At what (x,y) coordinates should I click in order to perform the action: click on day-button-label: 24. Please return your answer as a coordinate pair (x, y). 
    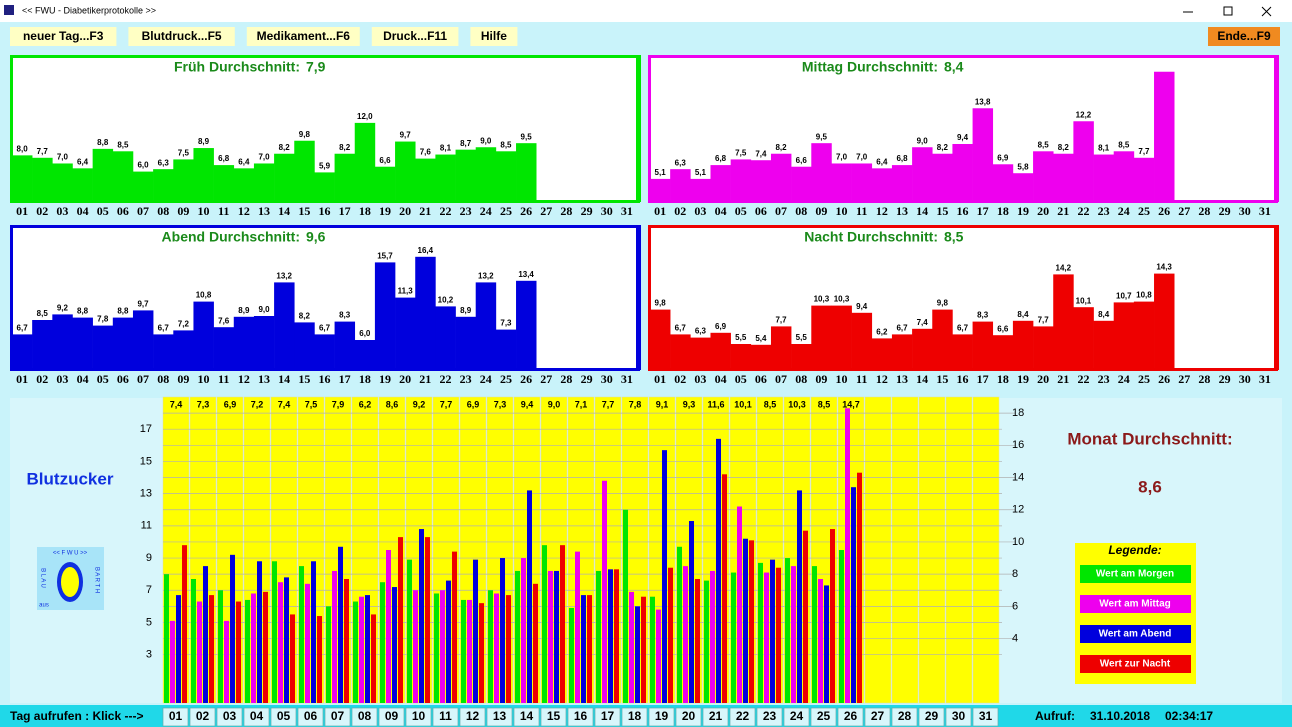
    Looking at the image, I should click on (797, 716).